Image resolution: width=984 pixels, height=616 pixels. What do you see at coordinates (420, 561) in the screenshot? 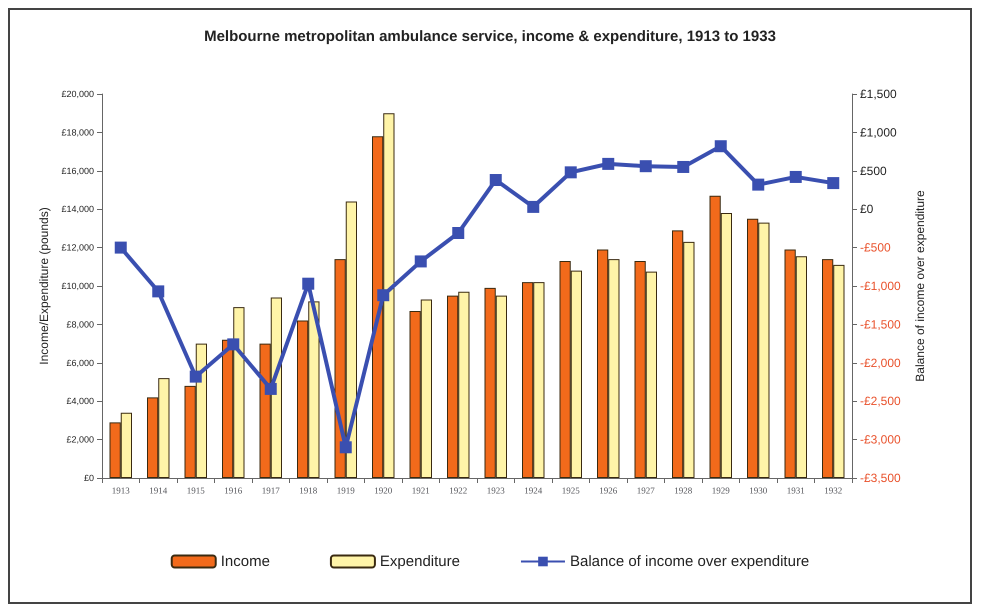
I see `legend-label: Expenditure` at bounding box center [420, 561].